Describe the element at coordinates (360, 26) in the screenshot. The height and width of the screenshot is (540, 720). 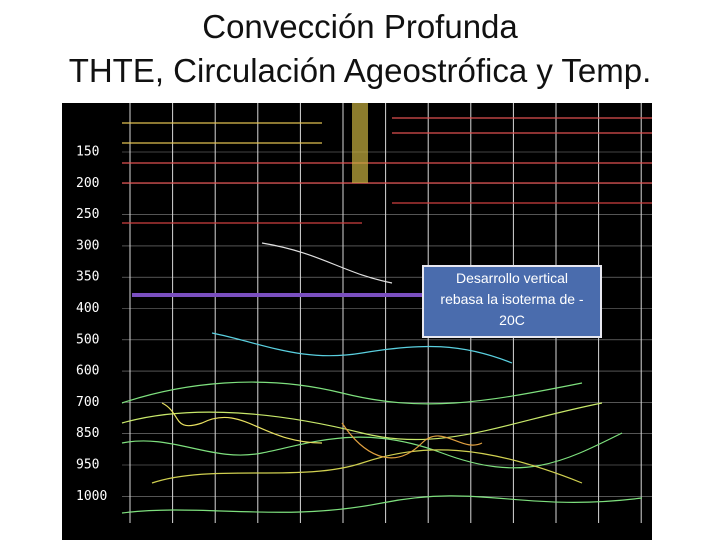
I see `slide-title-line: Convección Profunda` at that location.